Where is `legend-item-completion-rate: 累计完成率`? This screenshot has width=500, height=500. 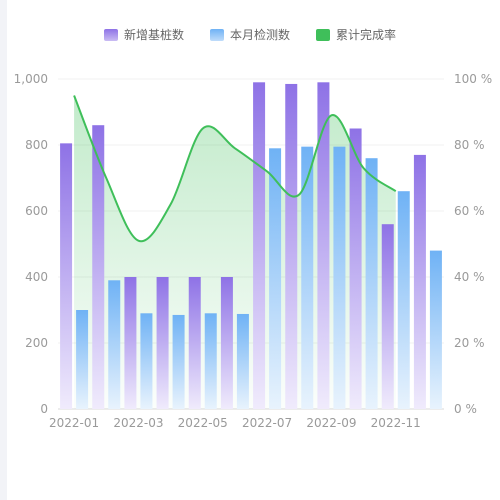 legend-item-completion-rate: 累计完成率 is located at coordinates (356, 34).